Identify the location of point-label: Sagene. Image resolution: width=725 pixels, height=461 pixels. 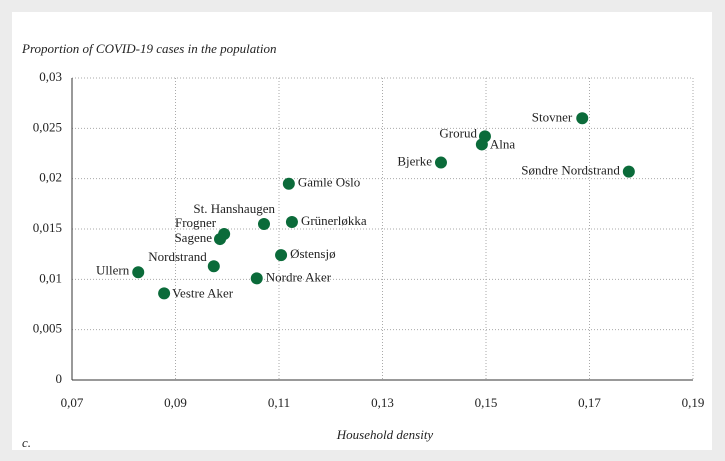
(193, 237).